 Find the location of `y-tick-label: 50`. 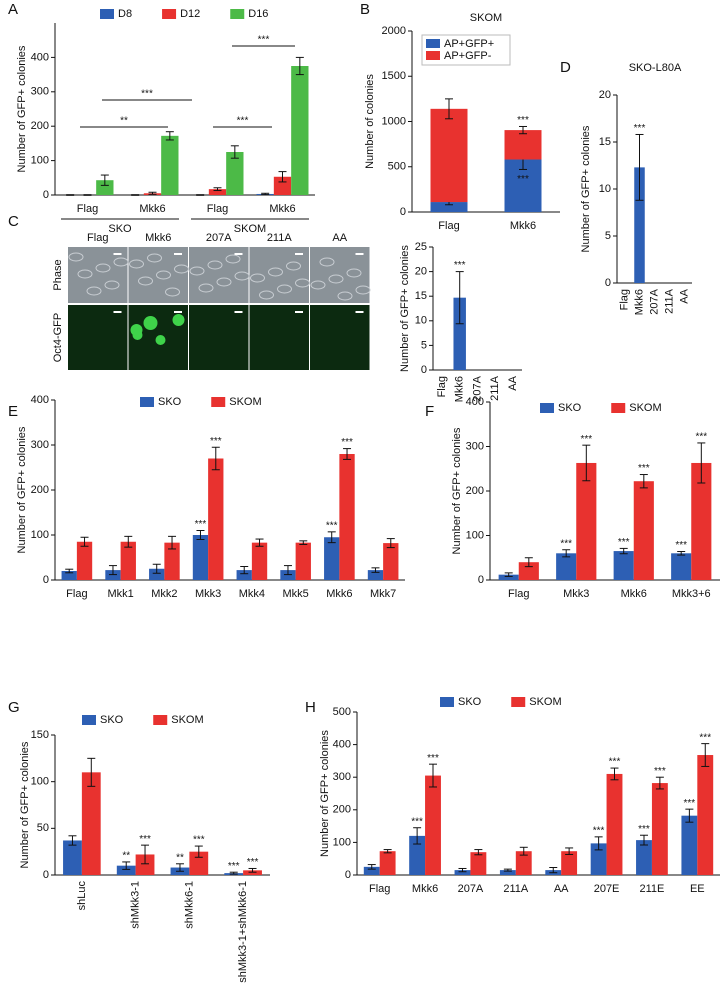

y-tick-label: 50 is located at coordinates (43, 828).